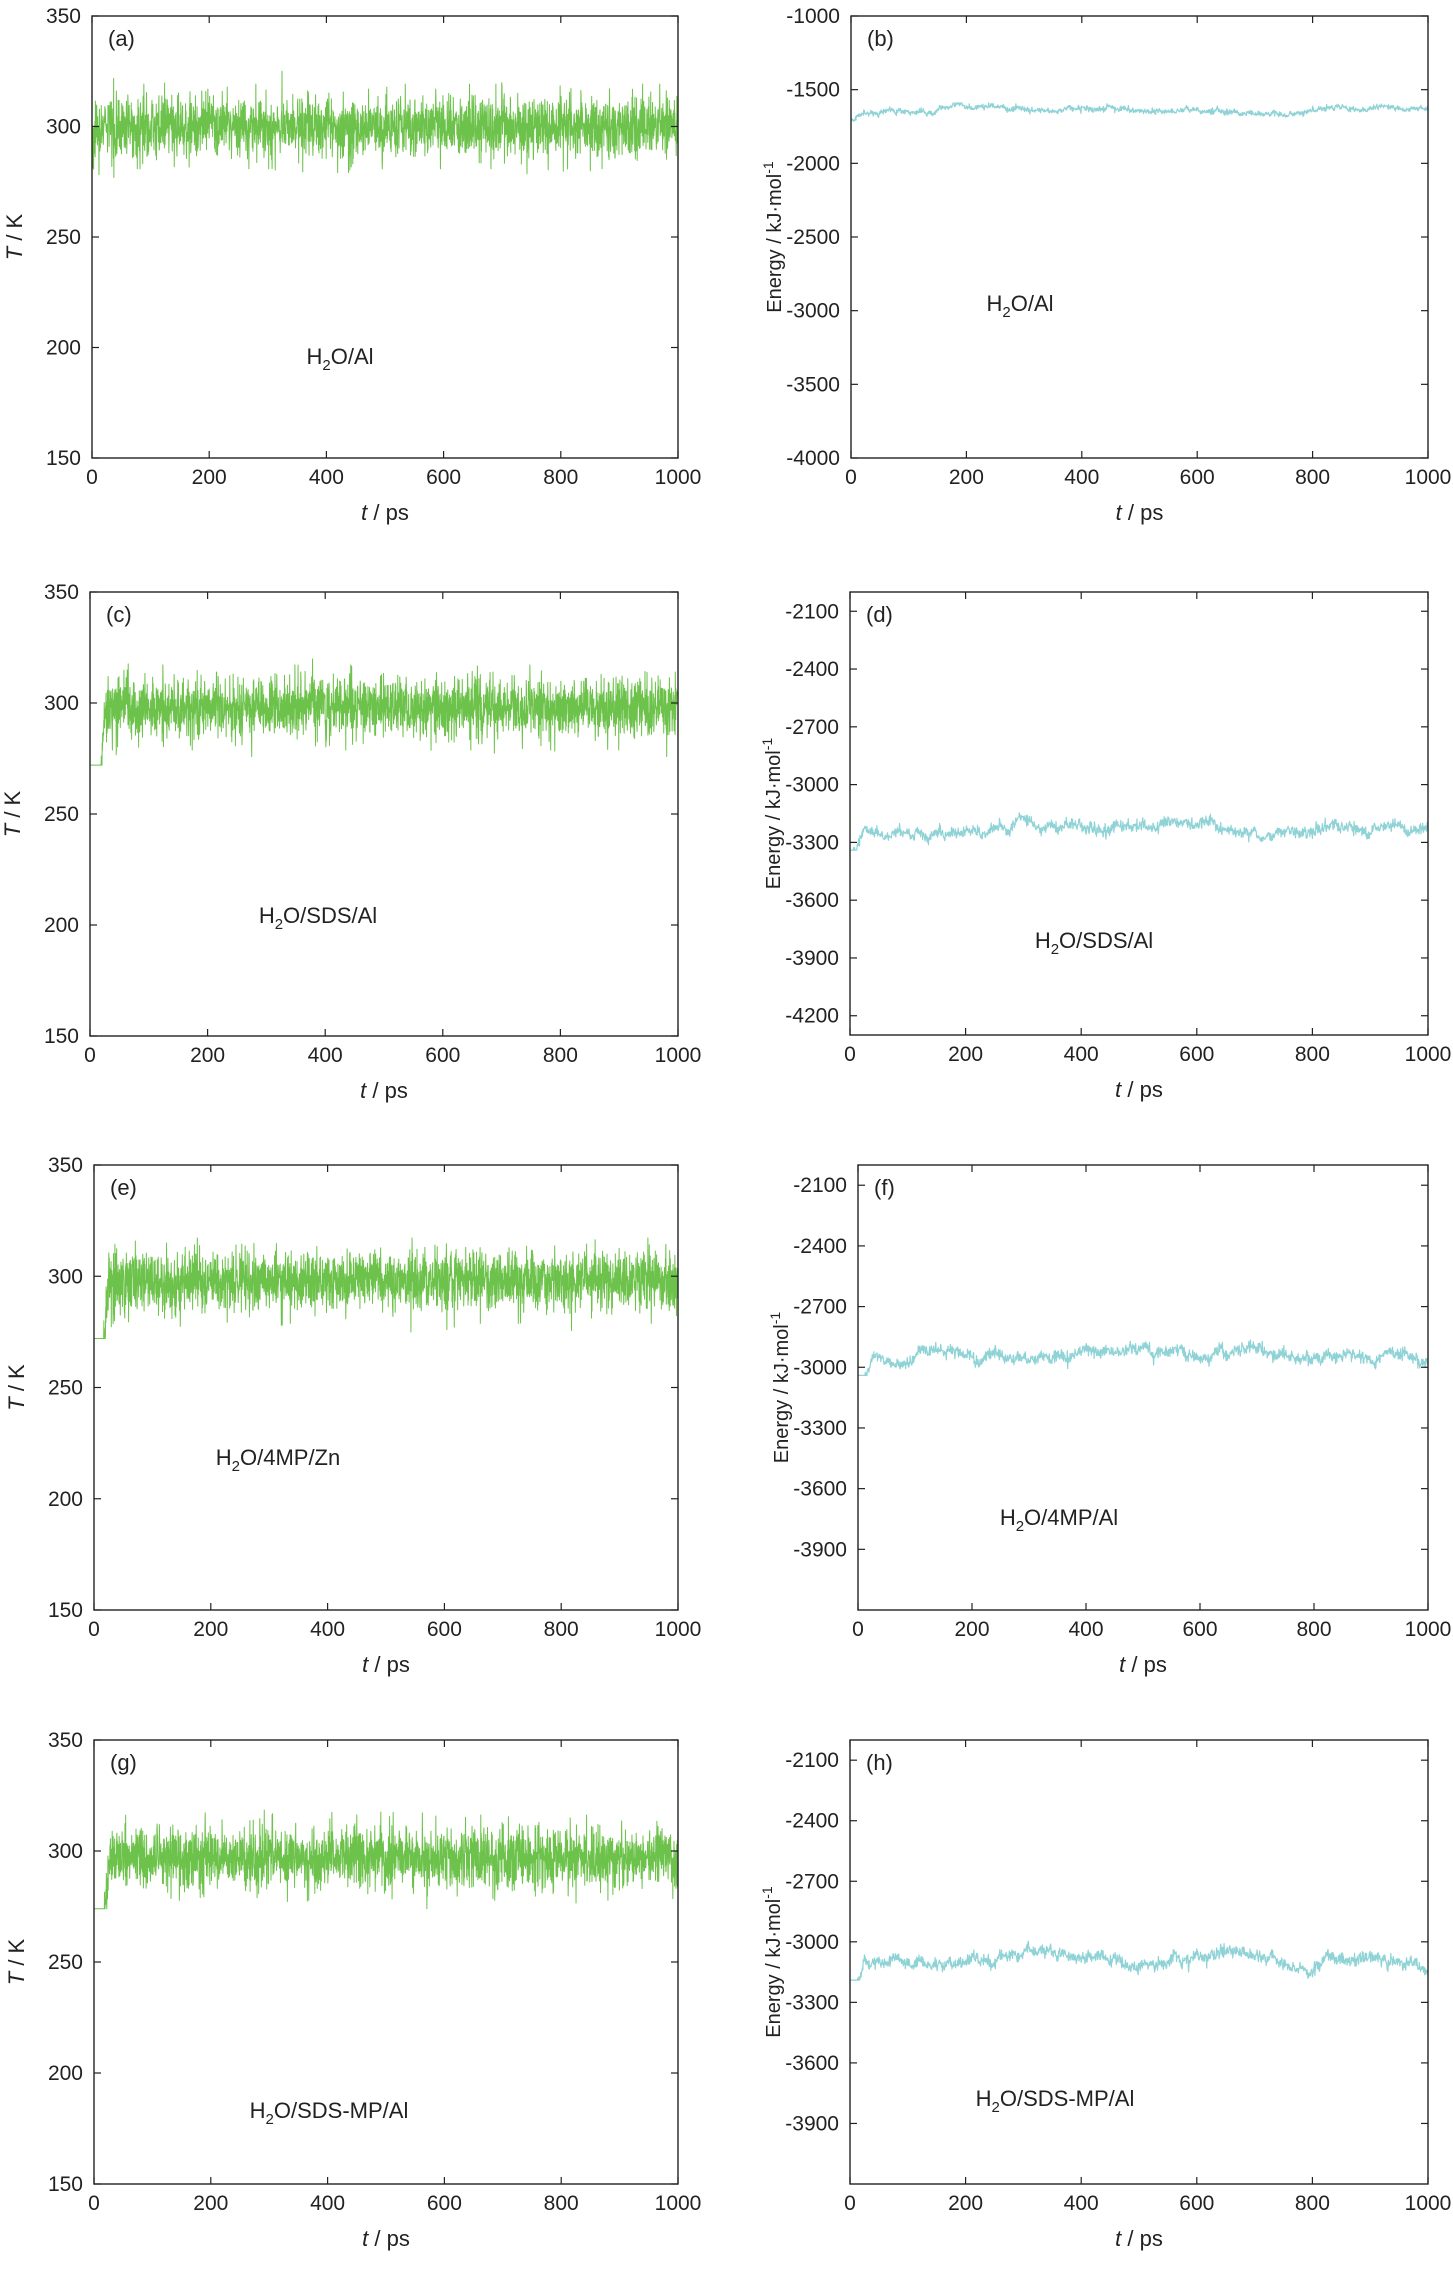 This screenshot has width=1453, height=2275. I want to click on y-axis-title-g: T / K, so click(16, 1961).